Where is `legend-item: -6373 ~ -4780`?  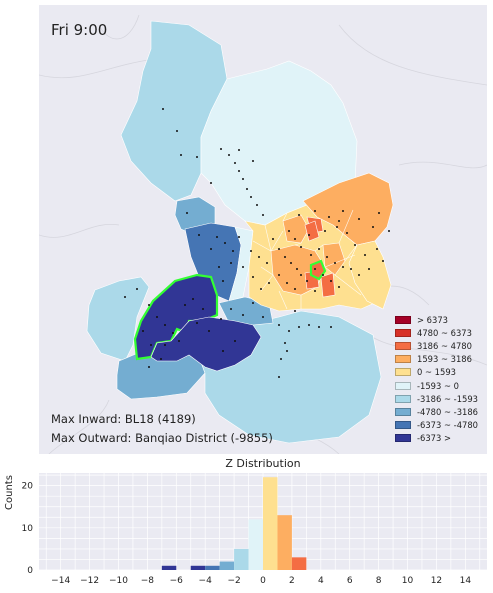
legend-item: -6373 ~ -4780 is located at coordinates (436, 425).